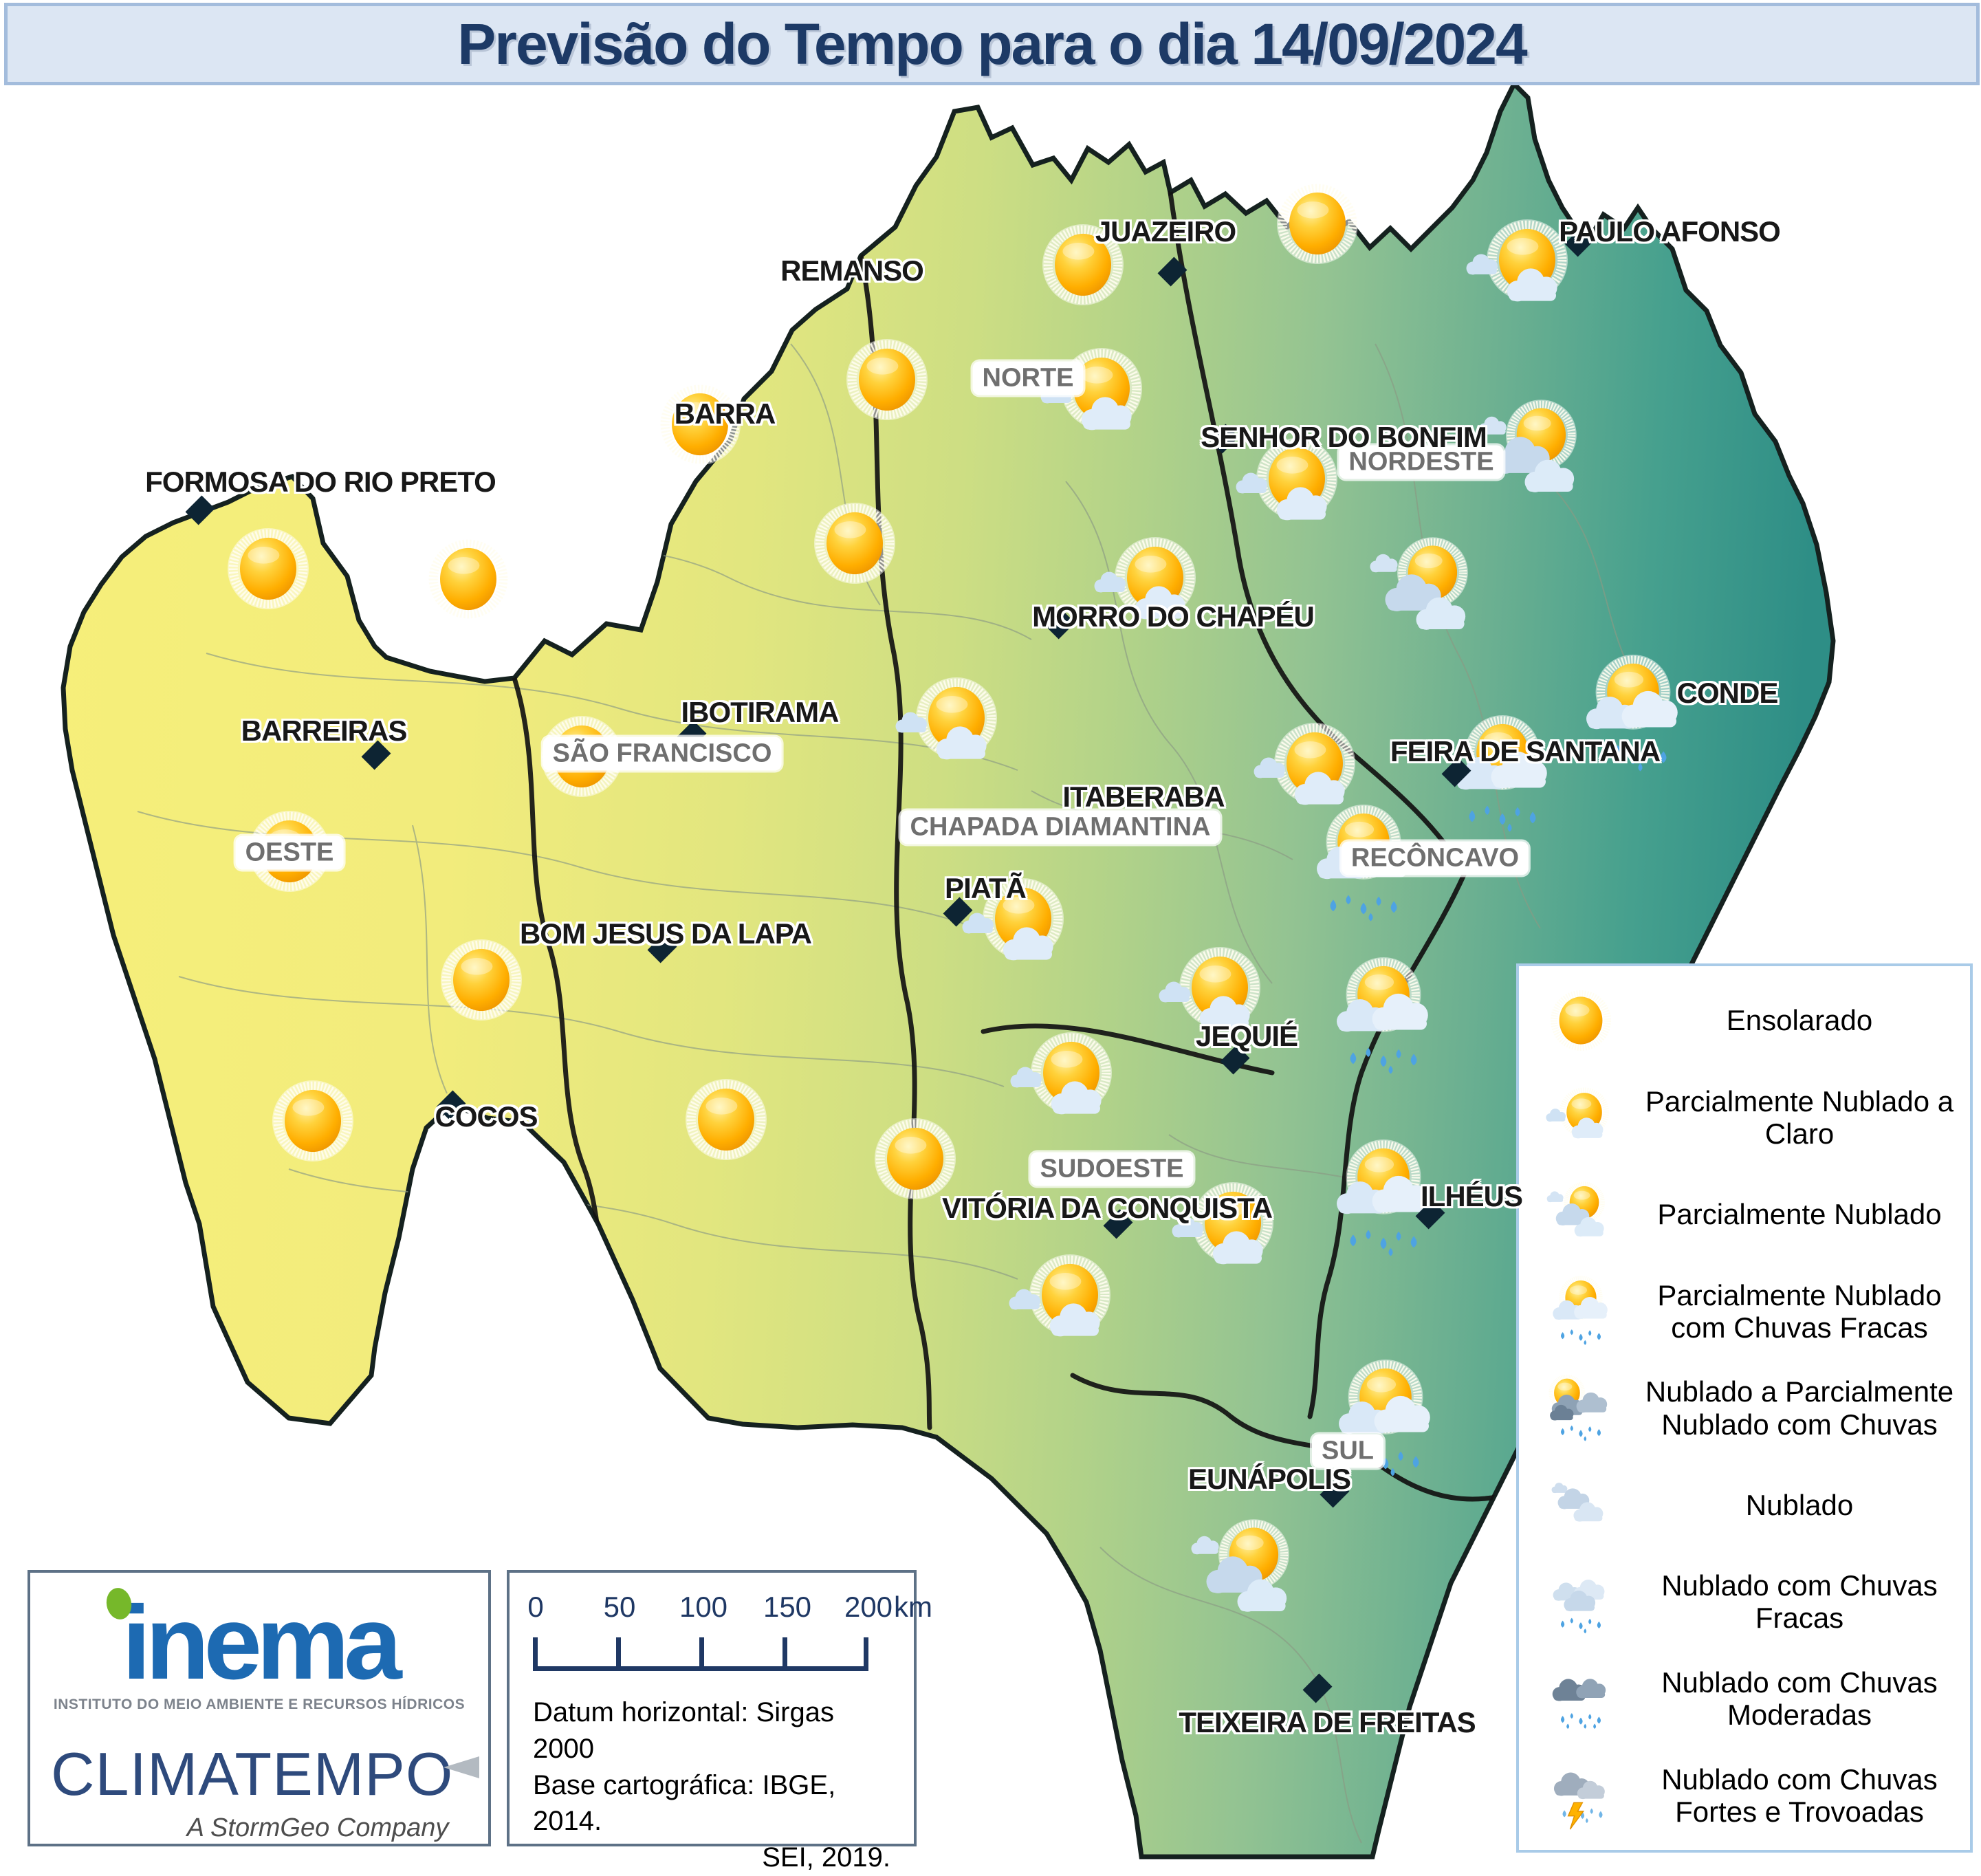 This screenshot has height=1876, width=1981. Describe the element at coordinates (1112, 1169) in the screenshot. I see `region-label-sudoeste: SUDOESTE` at that location.